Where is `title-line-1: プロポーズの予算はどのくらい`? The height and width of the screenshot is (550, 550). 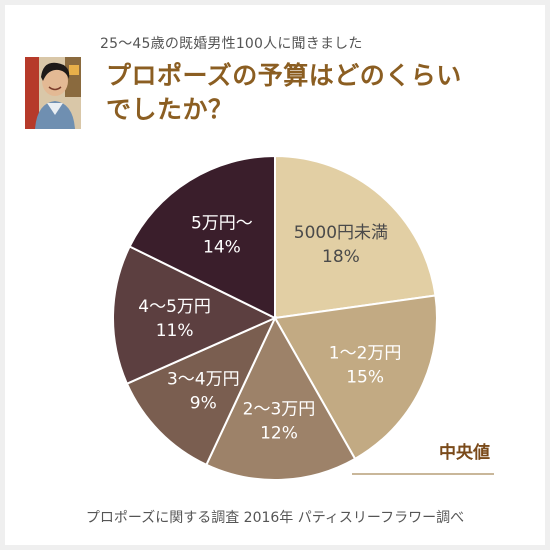 title-line-1: プロポーズの予算はどのくらい is located at coordinates (284, 75).